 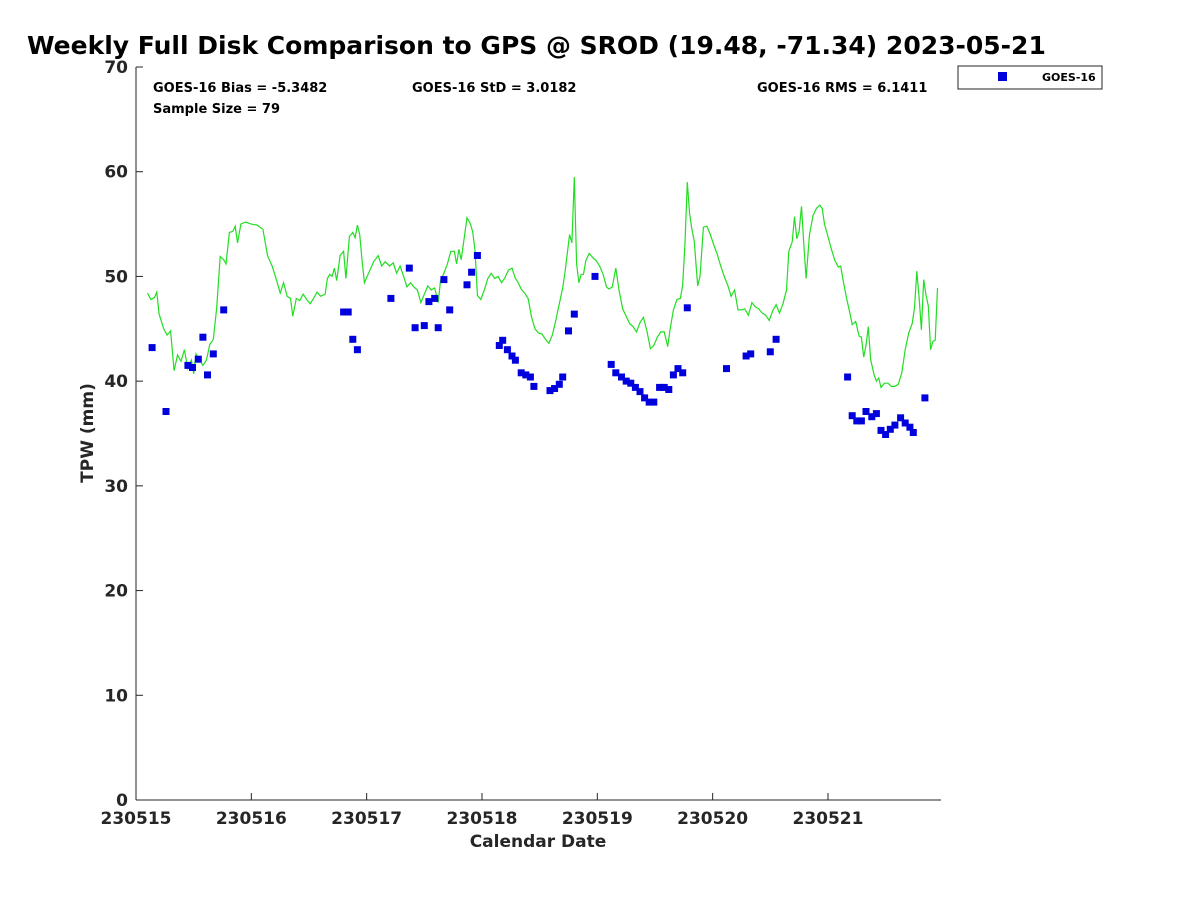 I want to click on x-tick-label: 230517, so click(x=366, y=819).